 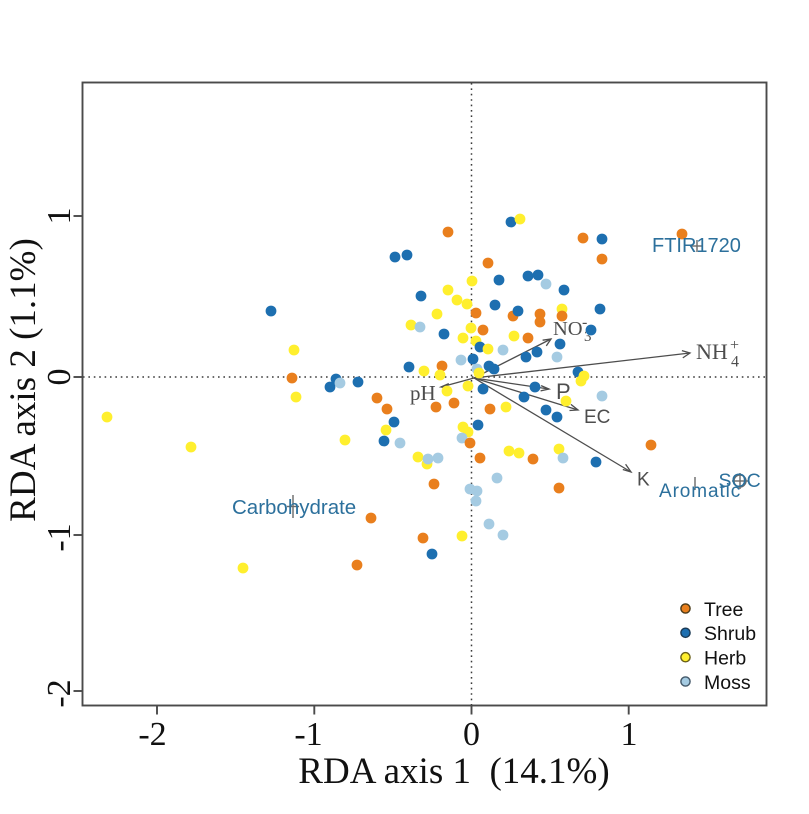 What do you see at coordinates (700, 491) in the screenshot?
I see `svg-text: Aromatic` at bounding box center [700, 491].